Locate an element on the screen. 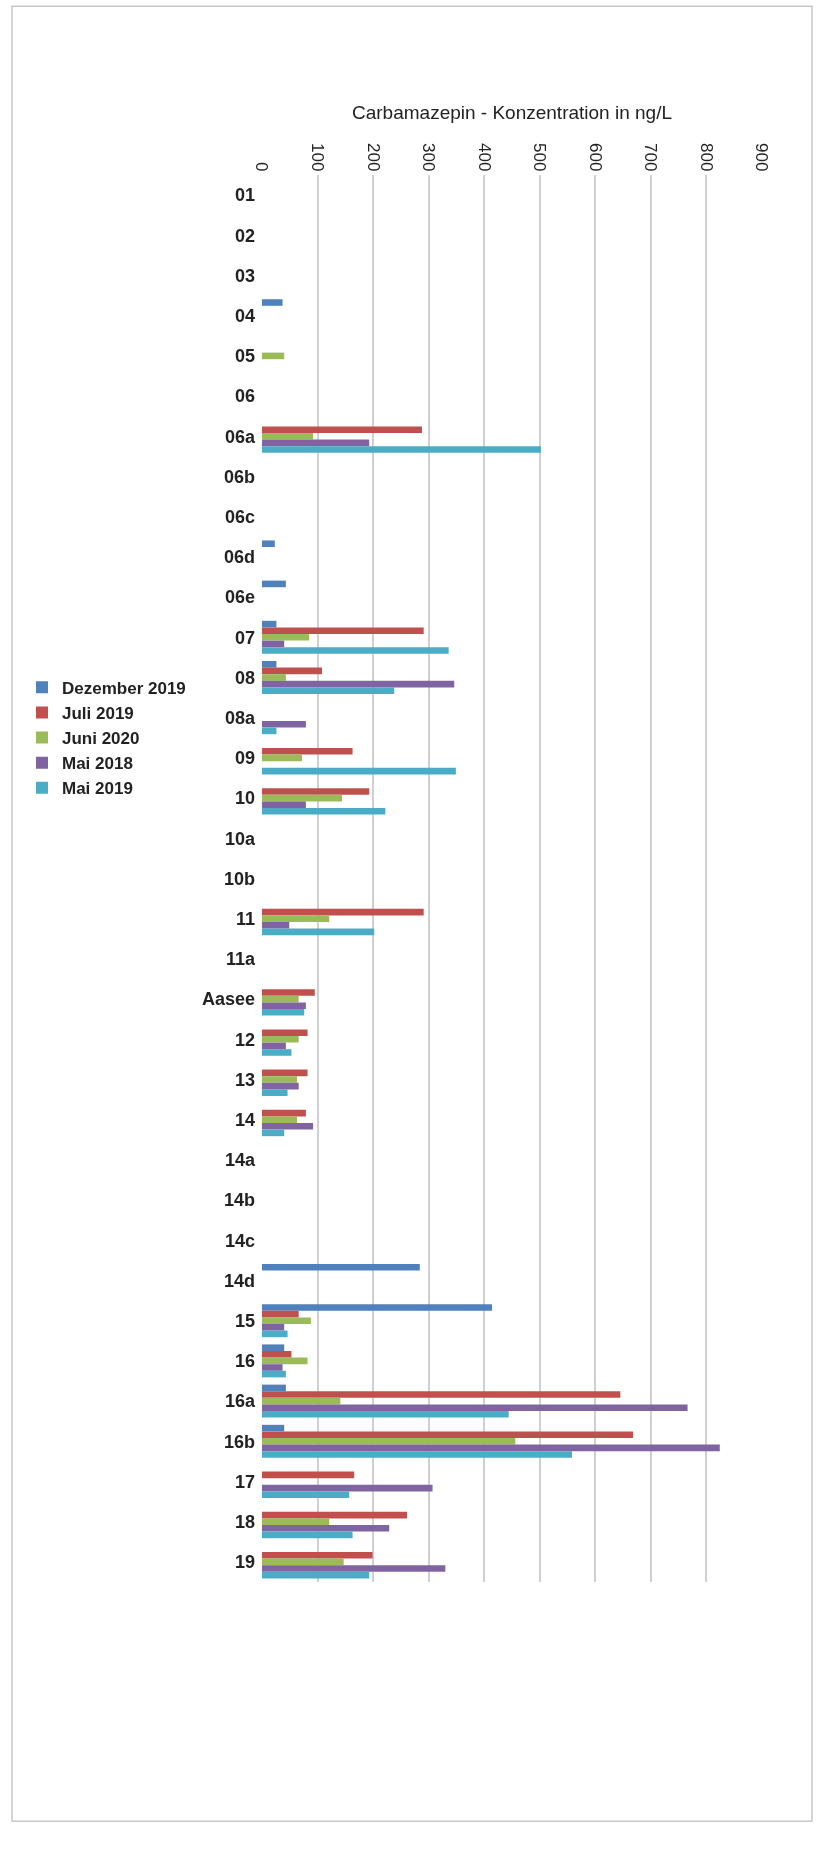 Image resolution: width=817 pixels, height=1852 pixels. legend-label: Dezember 2019 is located at coordinates (124, 688).